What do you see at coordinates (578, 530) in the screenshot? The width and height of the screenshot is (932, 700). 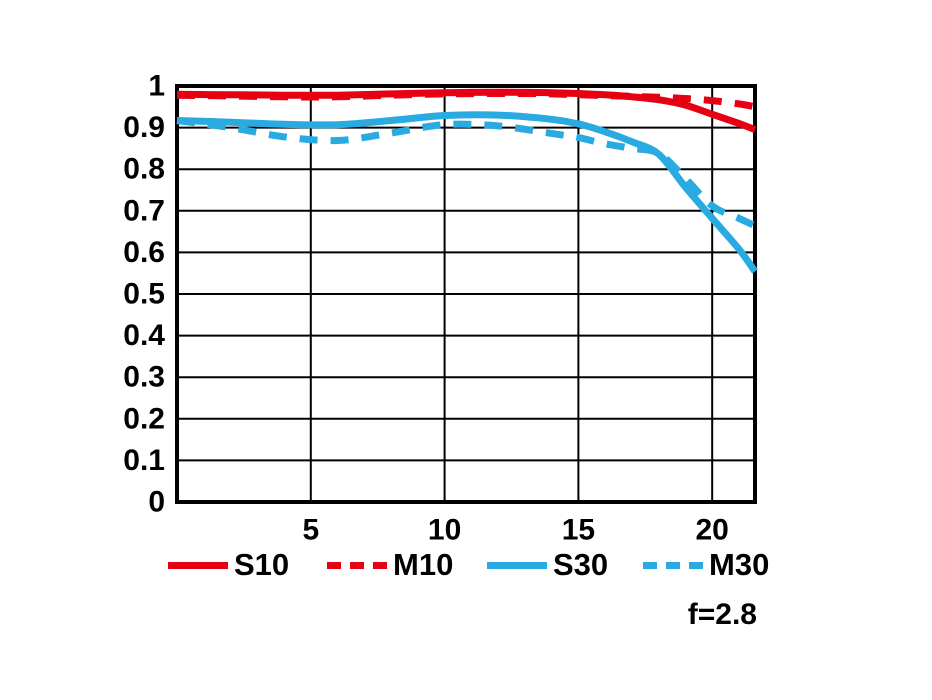 I see `x-tick-label: 15` at bounding box center [578, 530].